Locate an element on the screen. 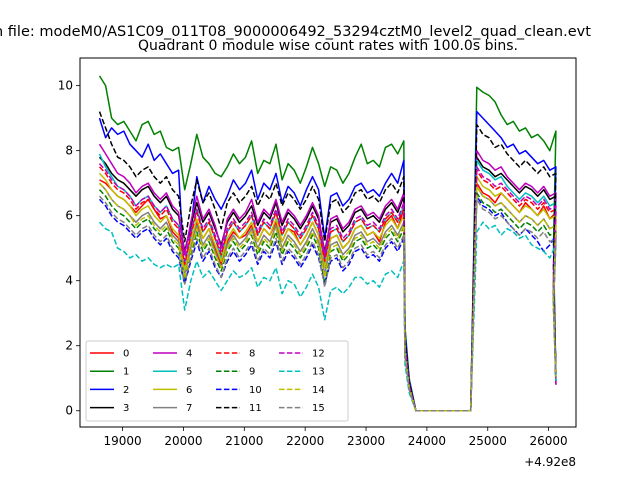 This screenshot has width=640, height=480. x-tick-label: 21000 is located at coordinates (244, 441).